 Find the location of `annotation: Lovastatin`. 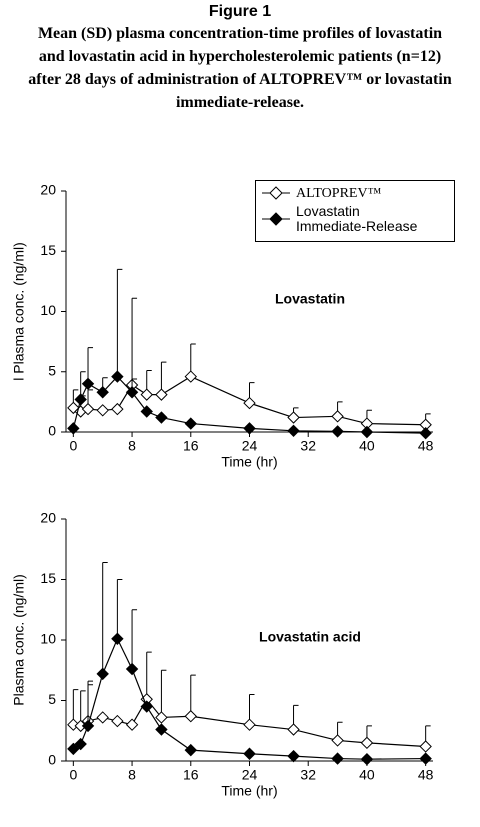

annotation: Lovastatin is located at coordinates (310, 299).